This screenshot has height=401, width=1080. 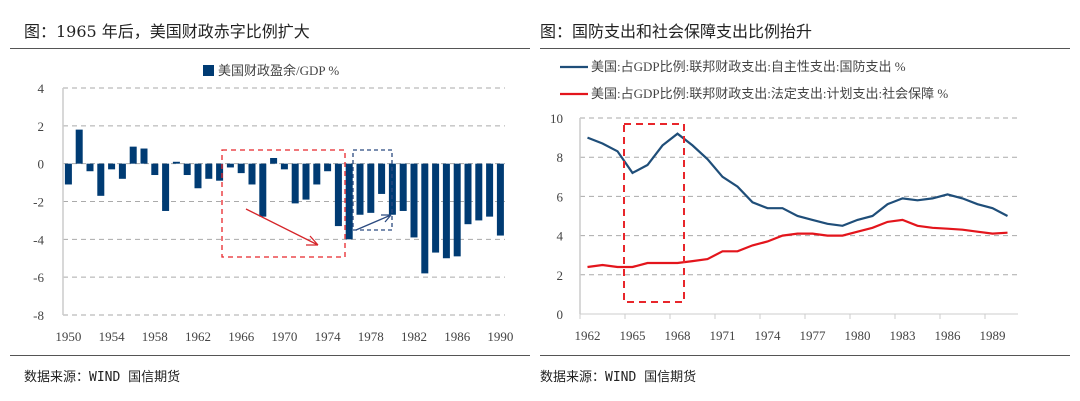 I want to click on bar-1964, so click(x=220, y=172).